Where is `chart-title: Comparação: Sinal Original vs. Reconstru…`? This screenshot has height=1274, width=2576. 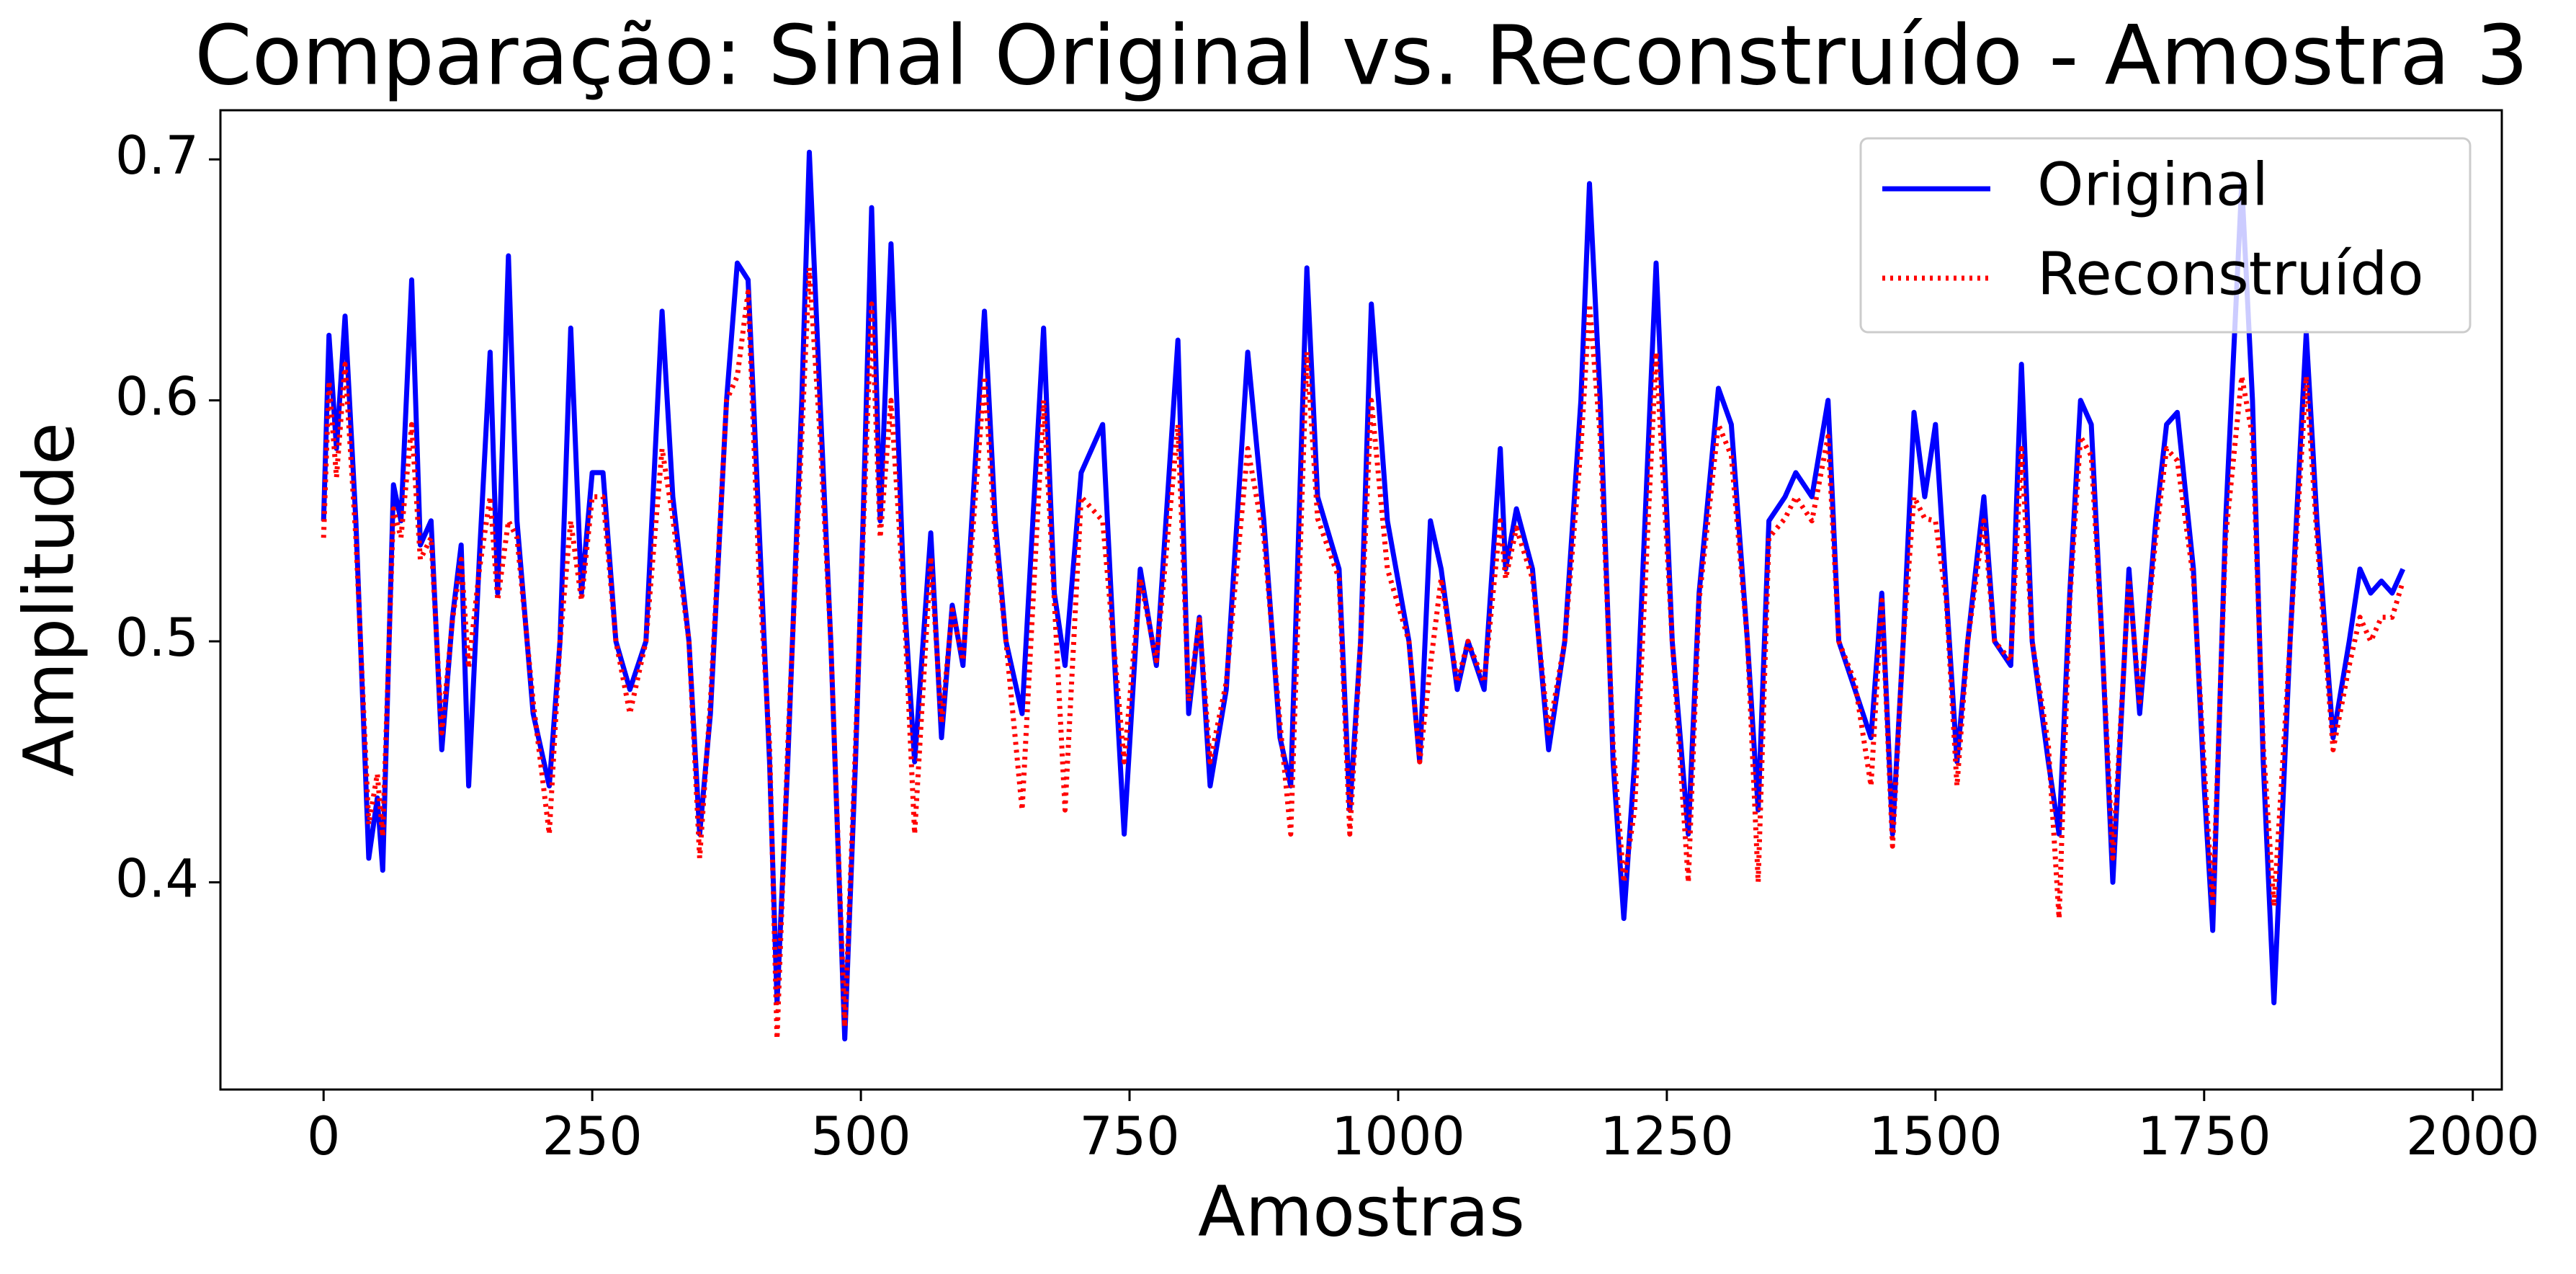 chart-title: Comparação: Sinal Original vs. Reconstru… is located at coordinates (1361, 55).